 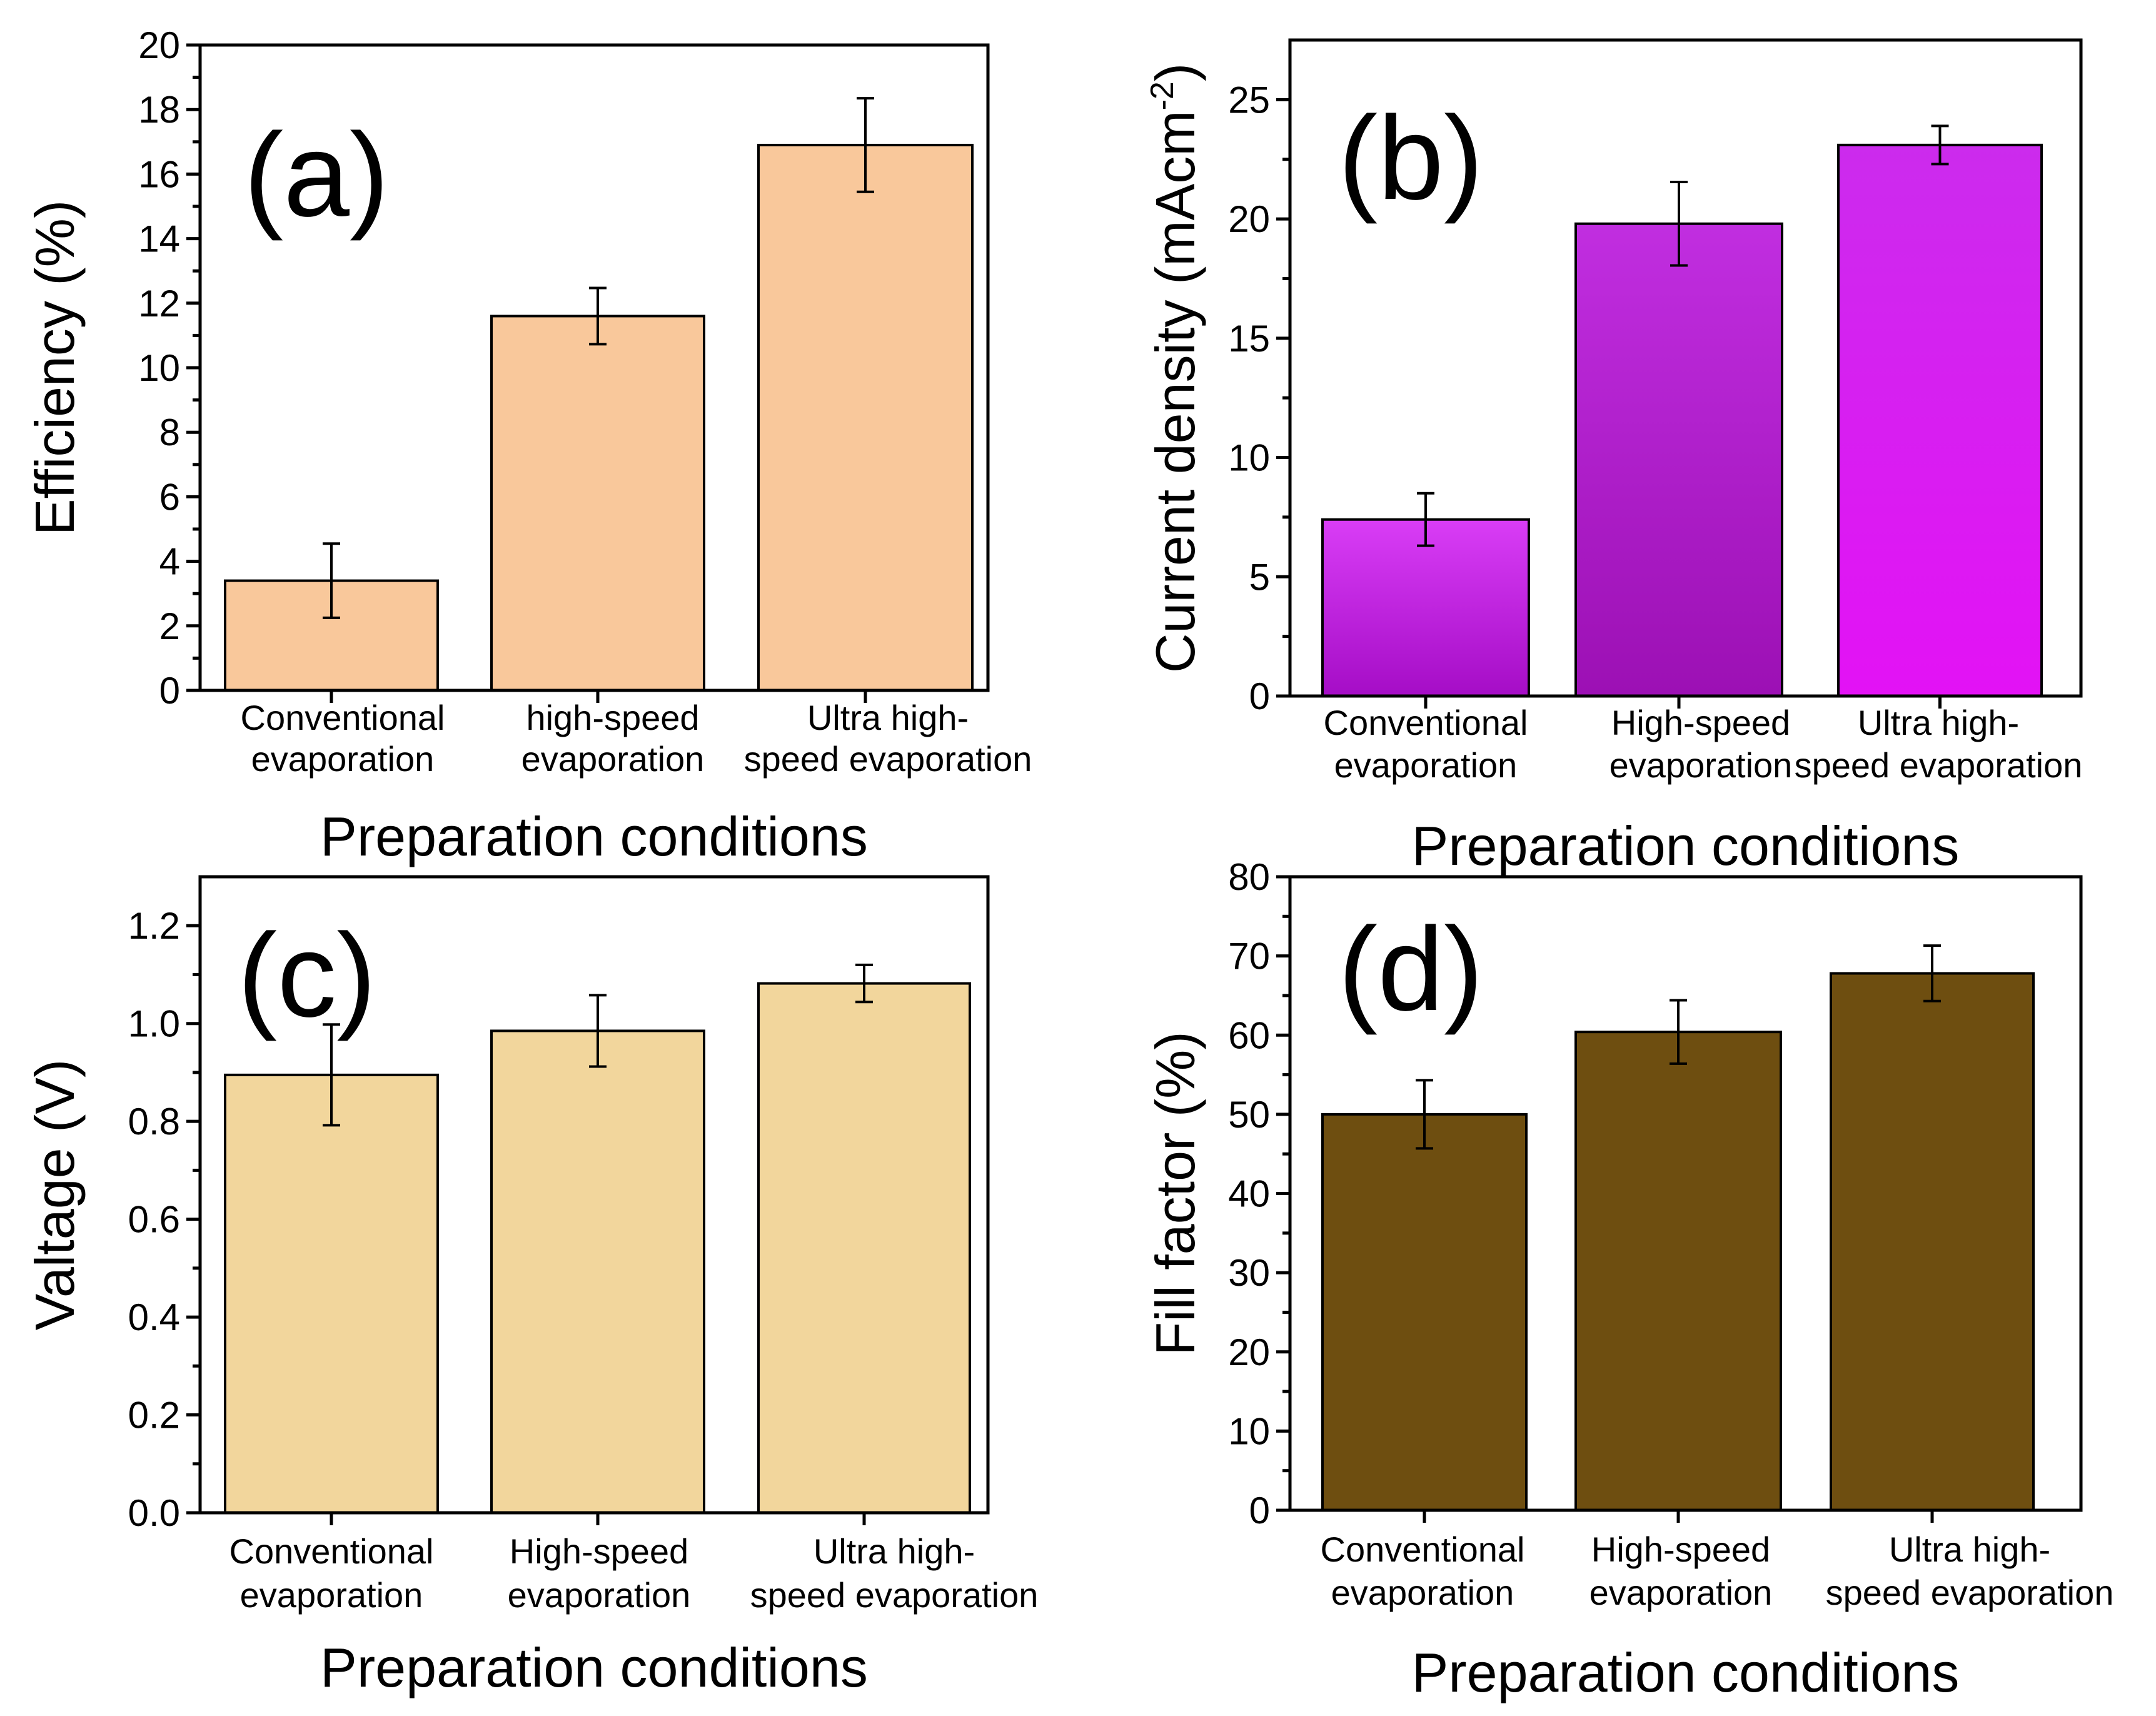 I want to click on y-tick-label: 14, so click(x=159, y=239).